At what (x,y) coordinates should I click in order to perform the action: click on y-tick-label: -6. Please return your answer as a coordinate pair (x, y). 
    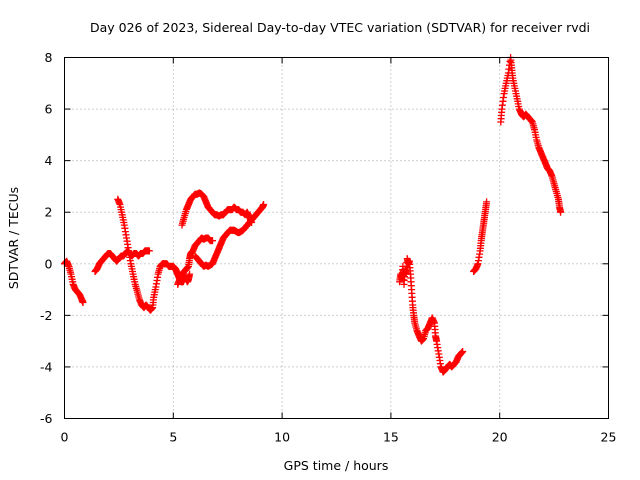
    Looking at the image, I should click on (46, 418).